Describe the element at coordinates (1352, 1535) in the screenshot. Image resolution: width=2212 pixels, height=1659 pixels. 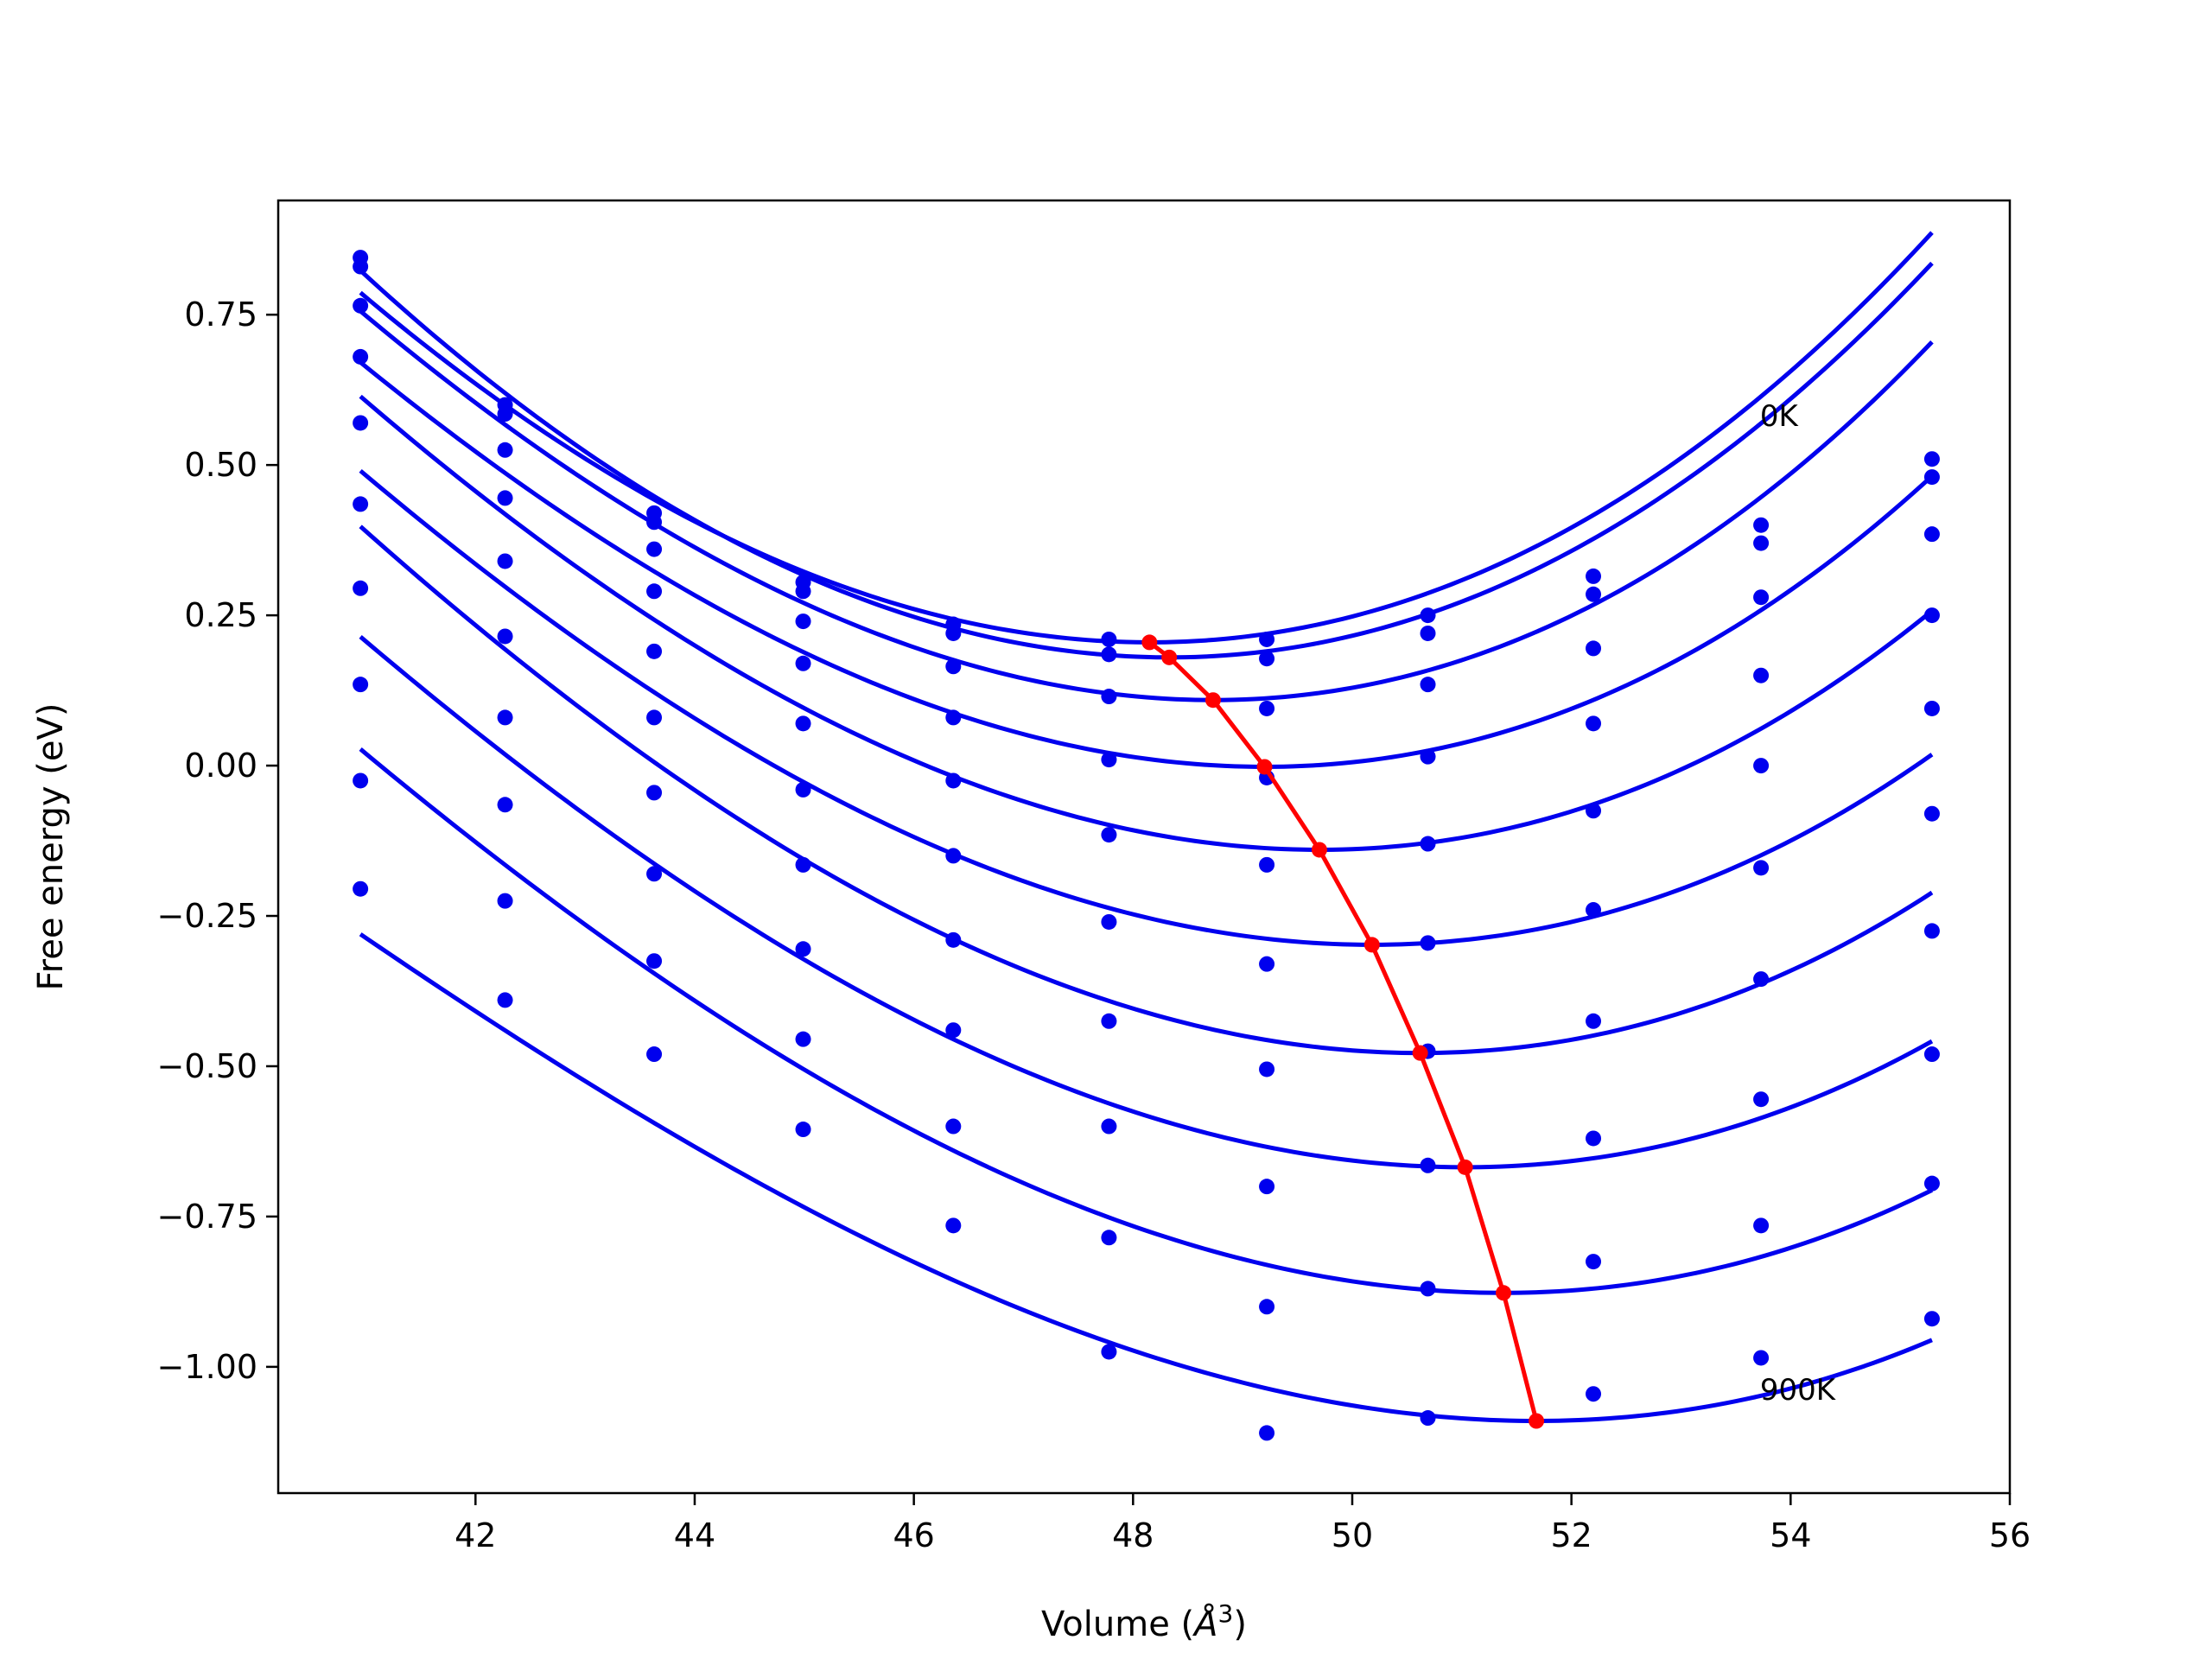
I see `x-tick-label: 50` at that location.